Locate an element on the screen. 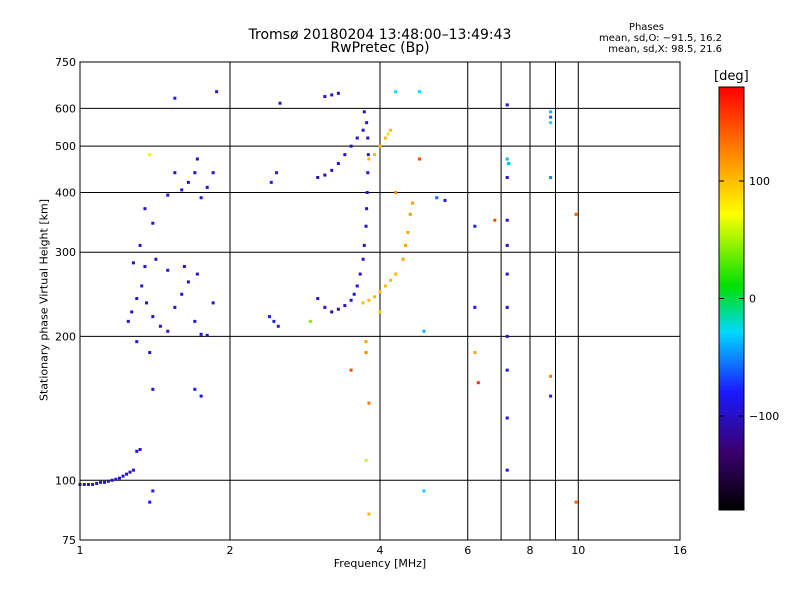 The width and height of the screenshot is (800, 600). x-tick-label: 16 is located at coordinates (680, 550).